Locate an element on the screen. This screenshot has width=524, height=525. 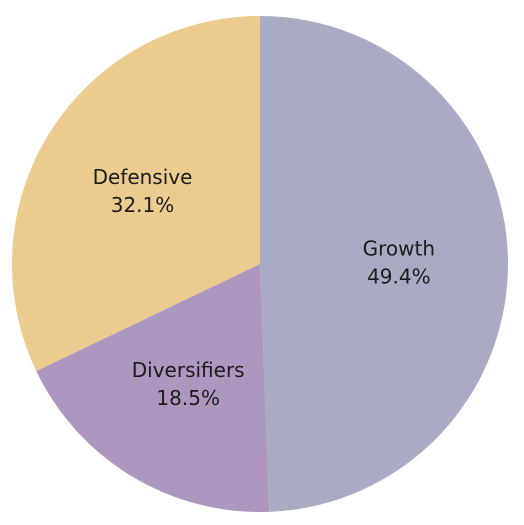
slice-value-diversifiers: 18.5% is located at coordinates (188, 398).